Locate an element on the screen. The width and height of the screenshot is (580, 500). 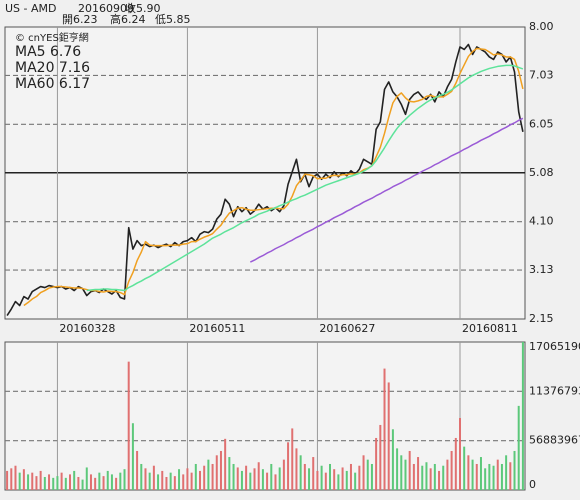
source: © cnYES鉅亨網 is located at coordinates (52, 37).